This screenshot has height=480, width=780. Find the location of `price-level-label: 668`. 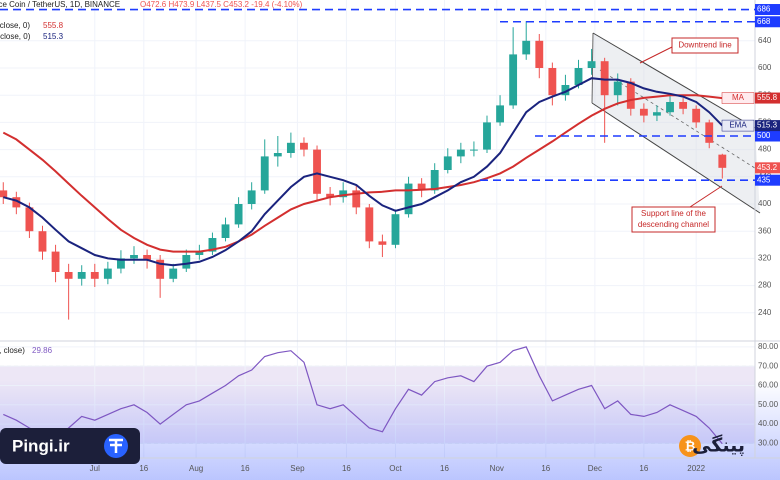

price-level-label: 668 is located at coordinates (764, 21).